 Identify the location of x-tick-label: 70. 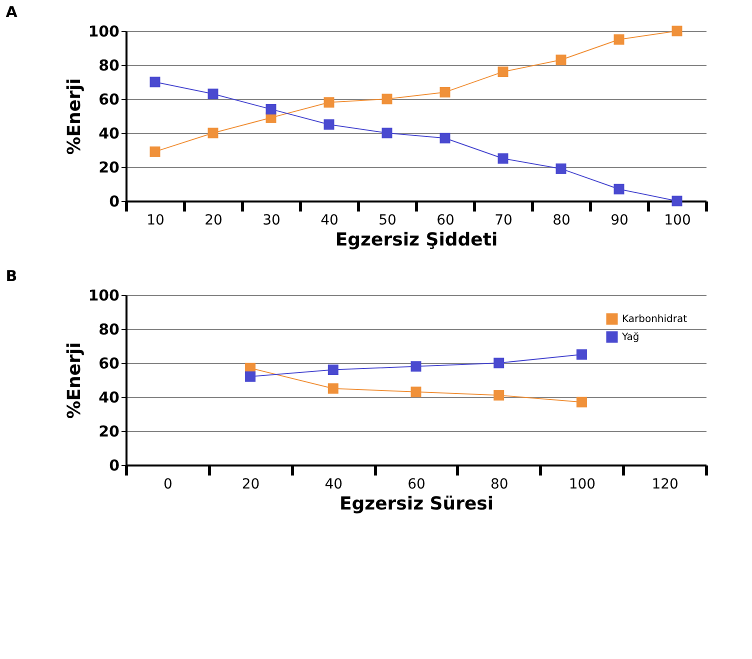
(503, 220).